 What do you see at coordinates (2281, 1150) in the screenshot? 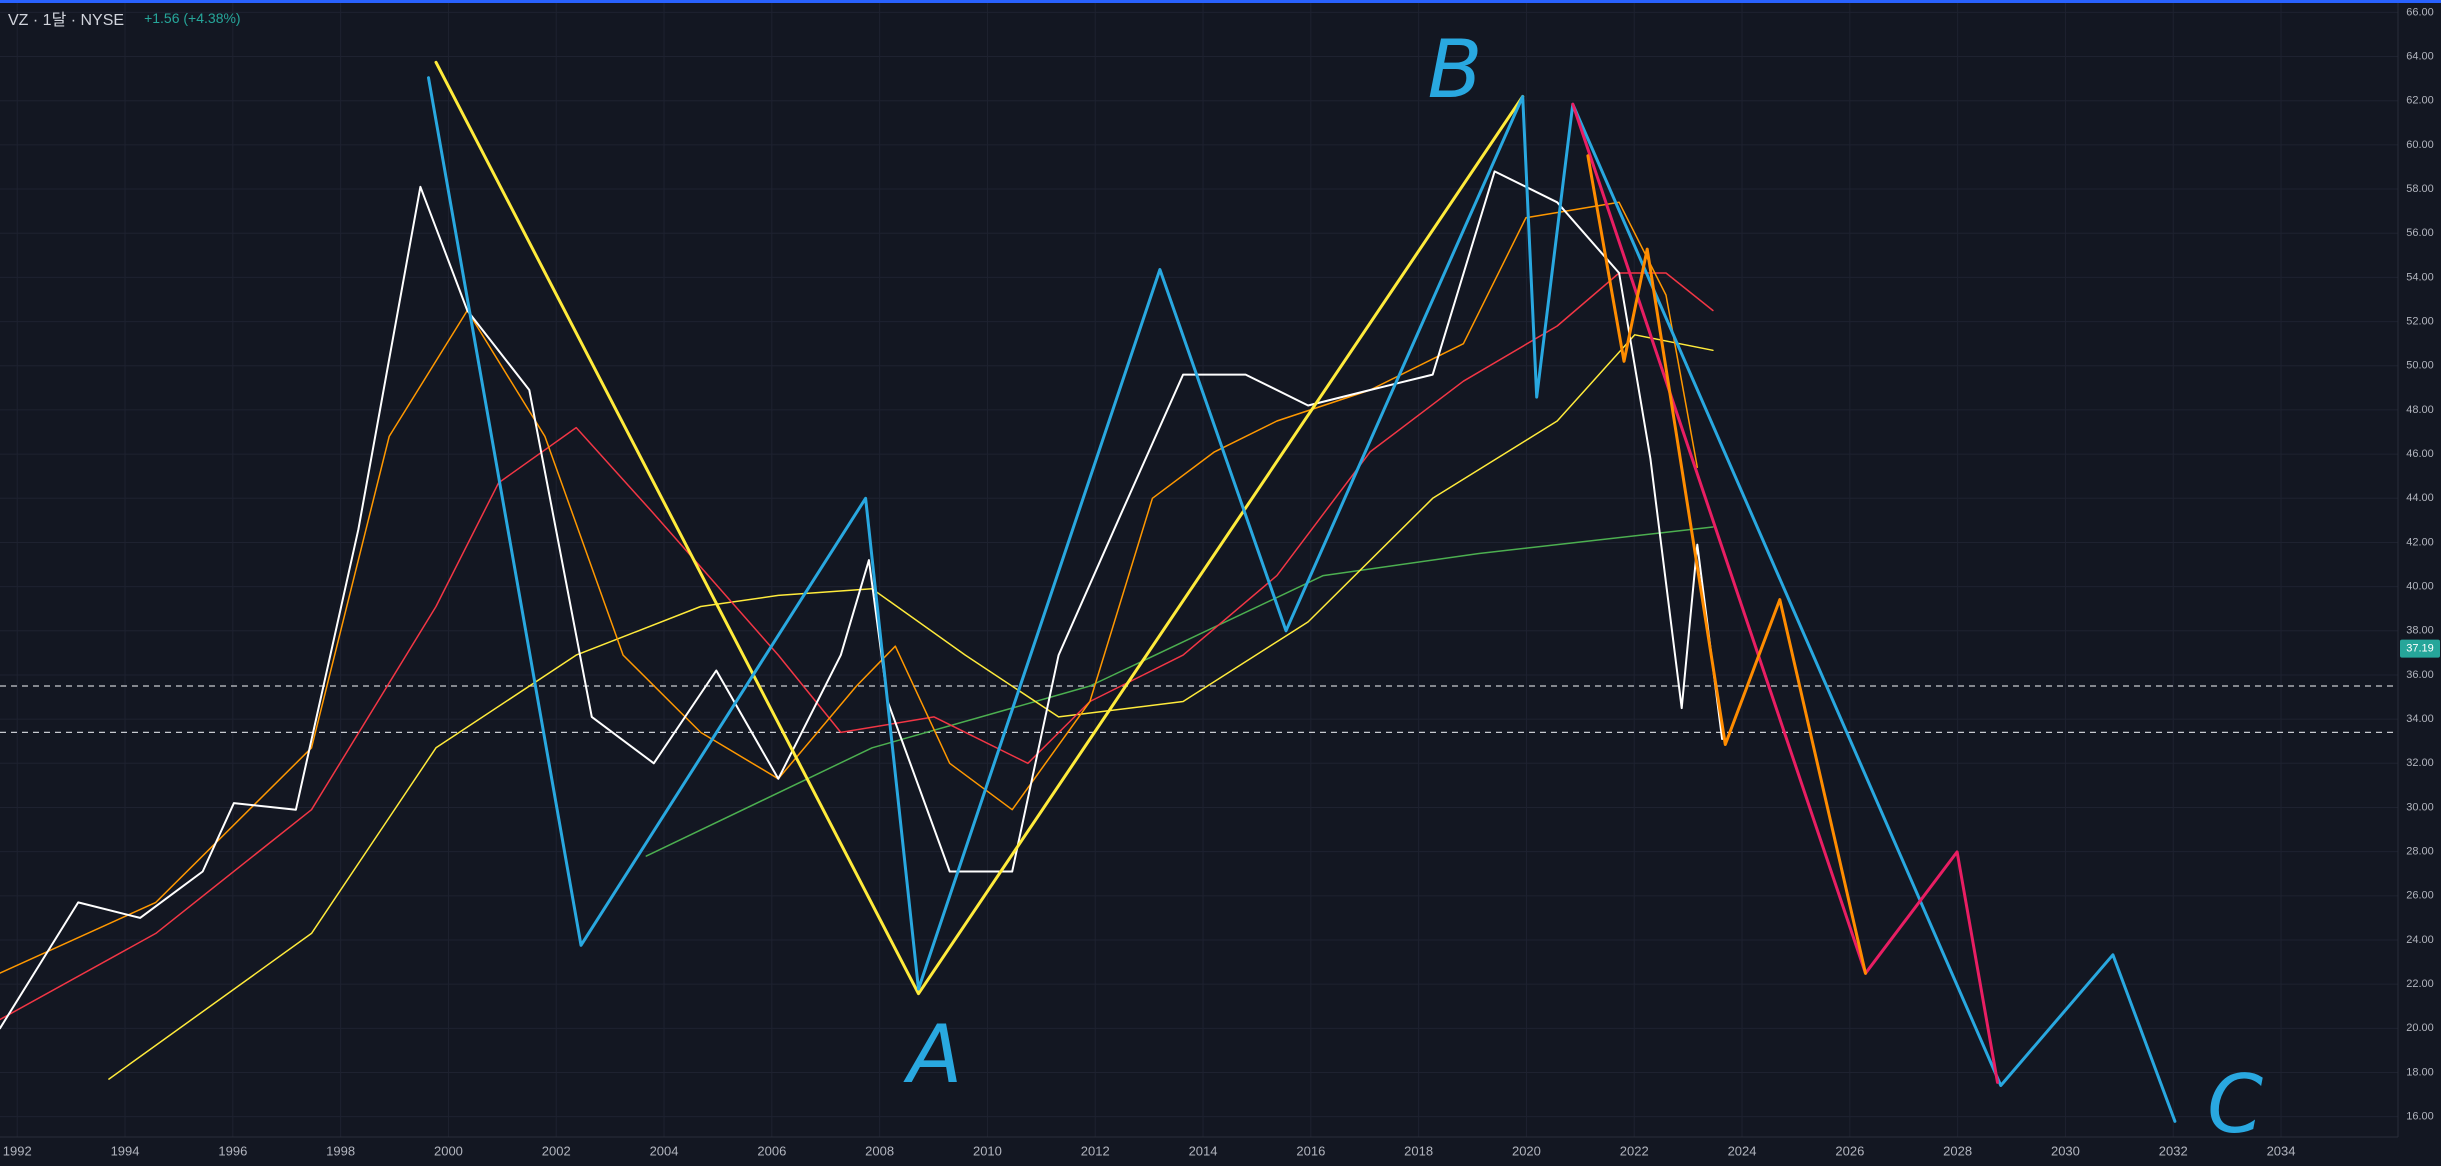
I see `x-tick-label: 2034` at bounding box center [2281, 1150].